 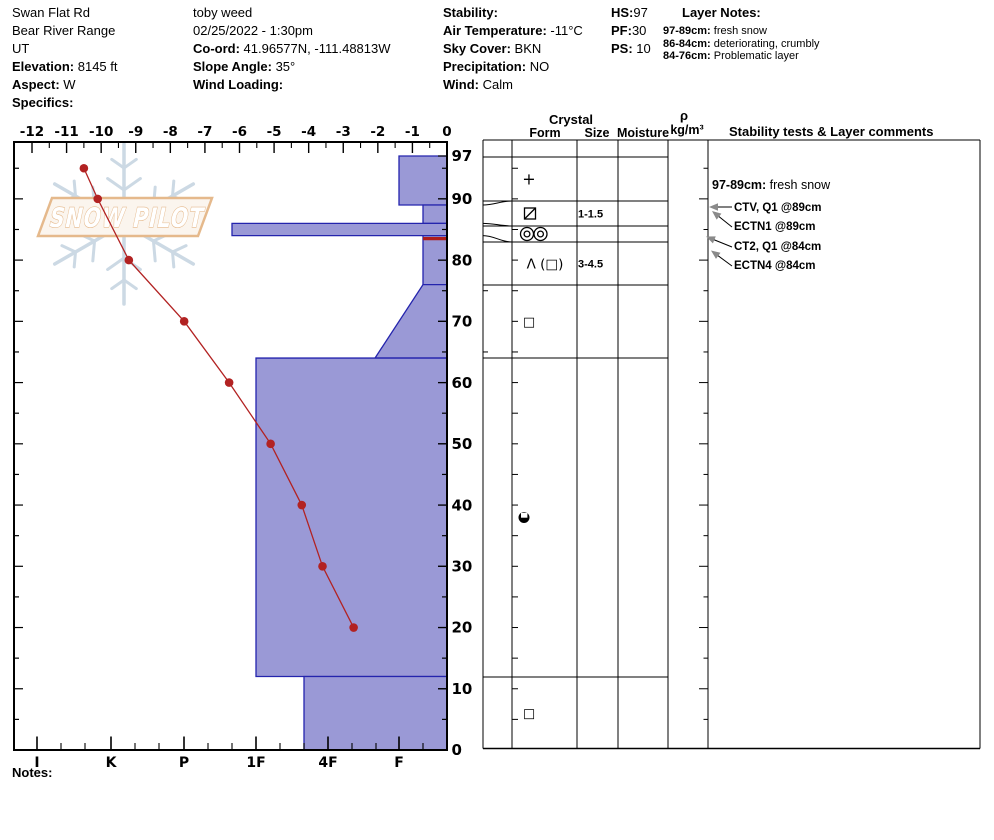 I want to click on density-header: ρ, so click(x=684, y=115).